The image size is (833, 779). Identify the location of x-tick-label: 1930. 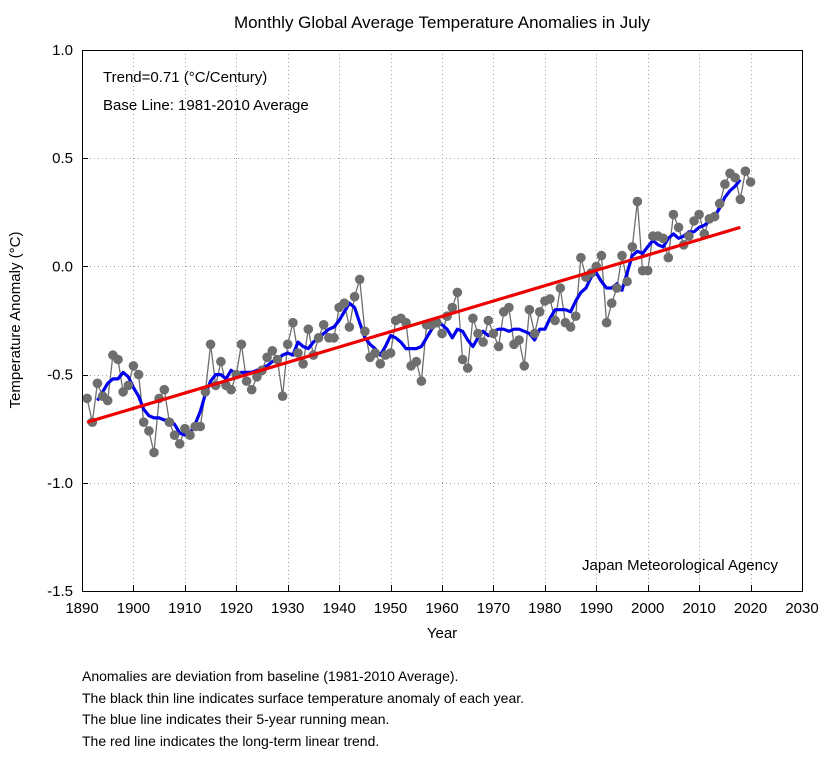
(287, 608).